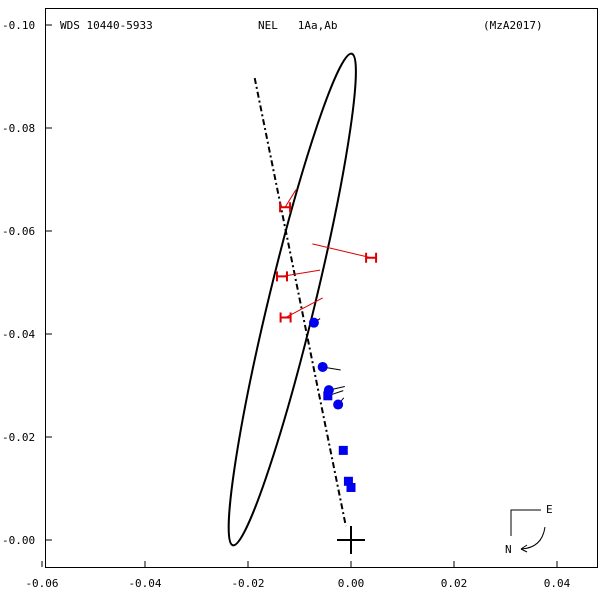 Image resolution: width=600 pixels, height=600 pixels. What do you see at coordinates (18, 25) in the screenshot?
I see `y-tick-label: -0.10` at bounding box center [18, 25].